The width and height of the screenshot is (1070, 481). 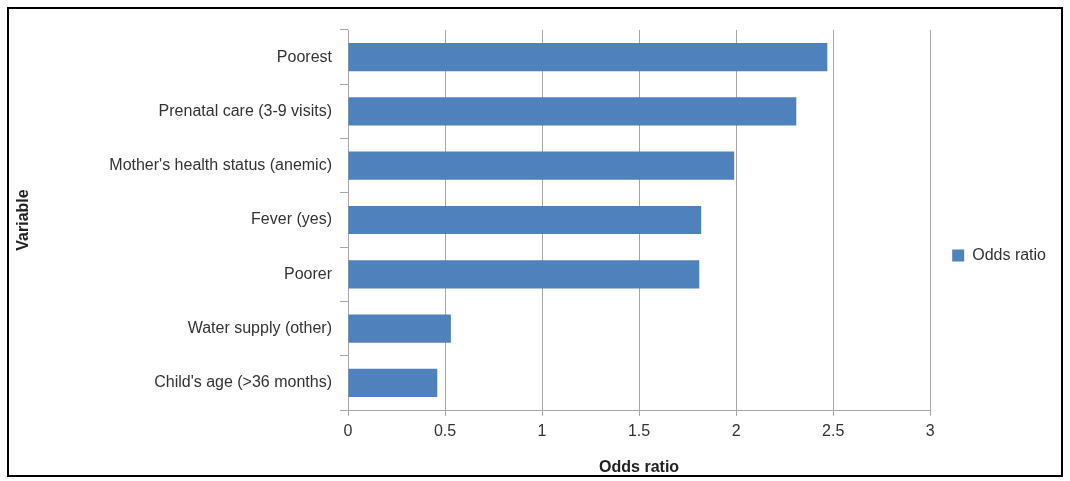 What do you see at coordinates (291, 219) in the screenshot?
I see `y-tick-label: Fever (yes)` at bounding box center [291, 219].